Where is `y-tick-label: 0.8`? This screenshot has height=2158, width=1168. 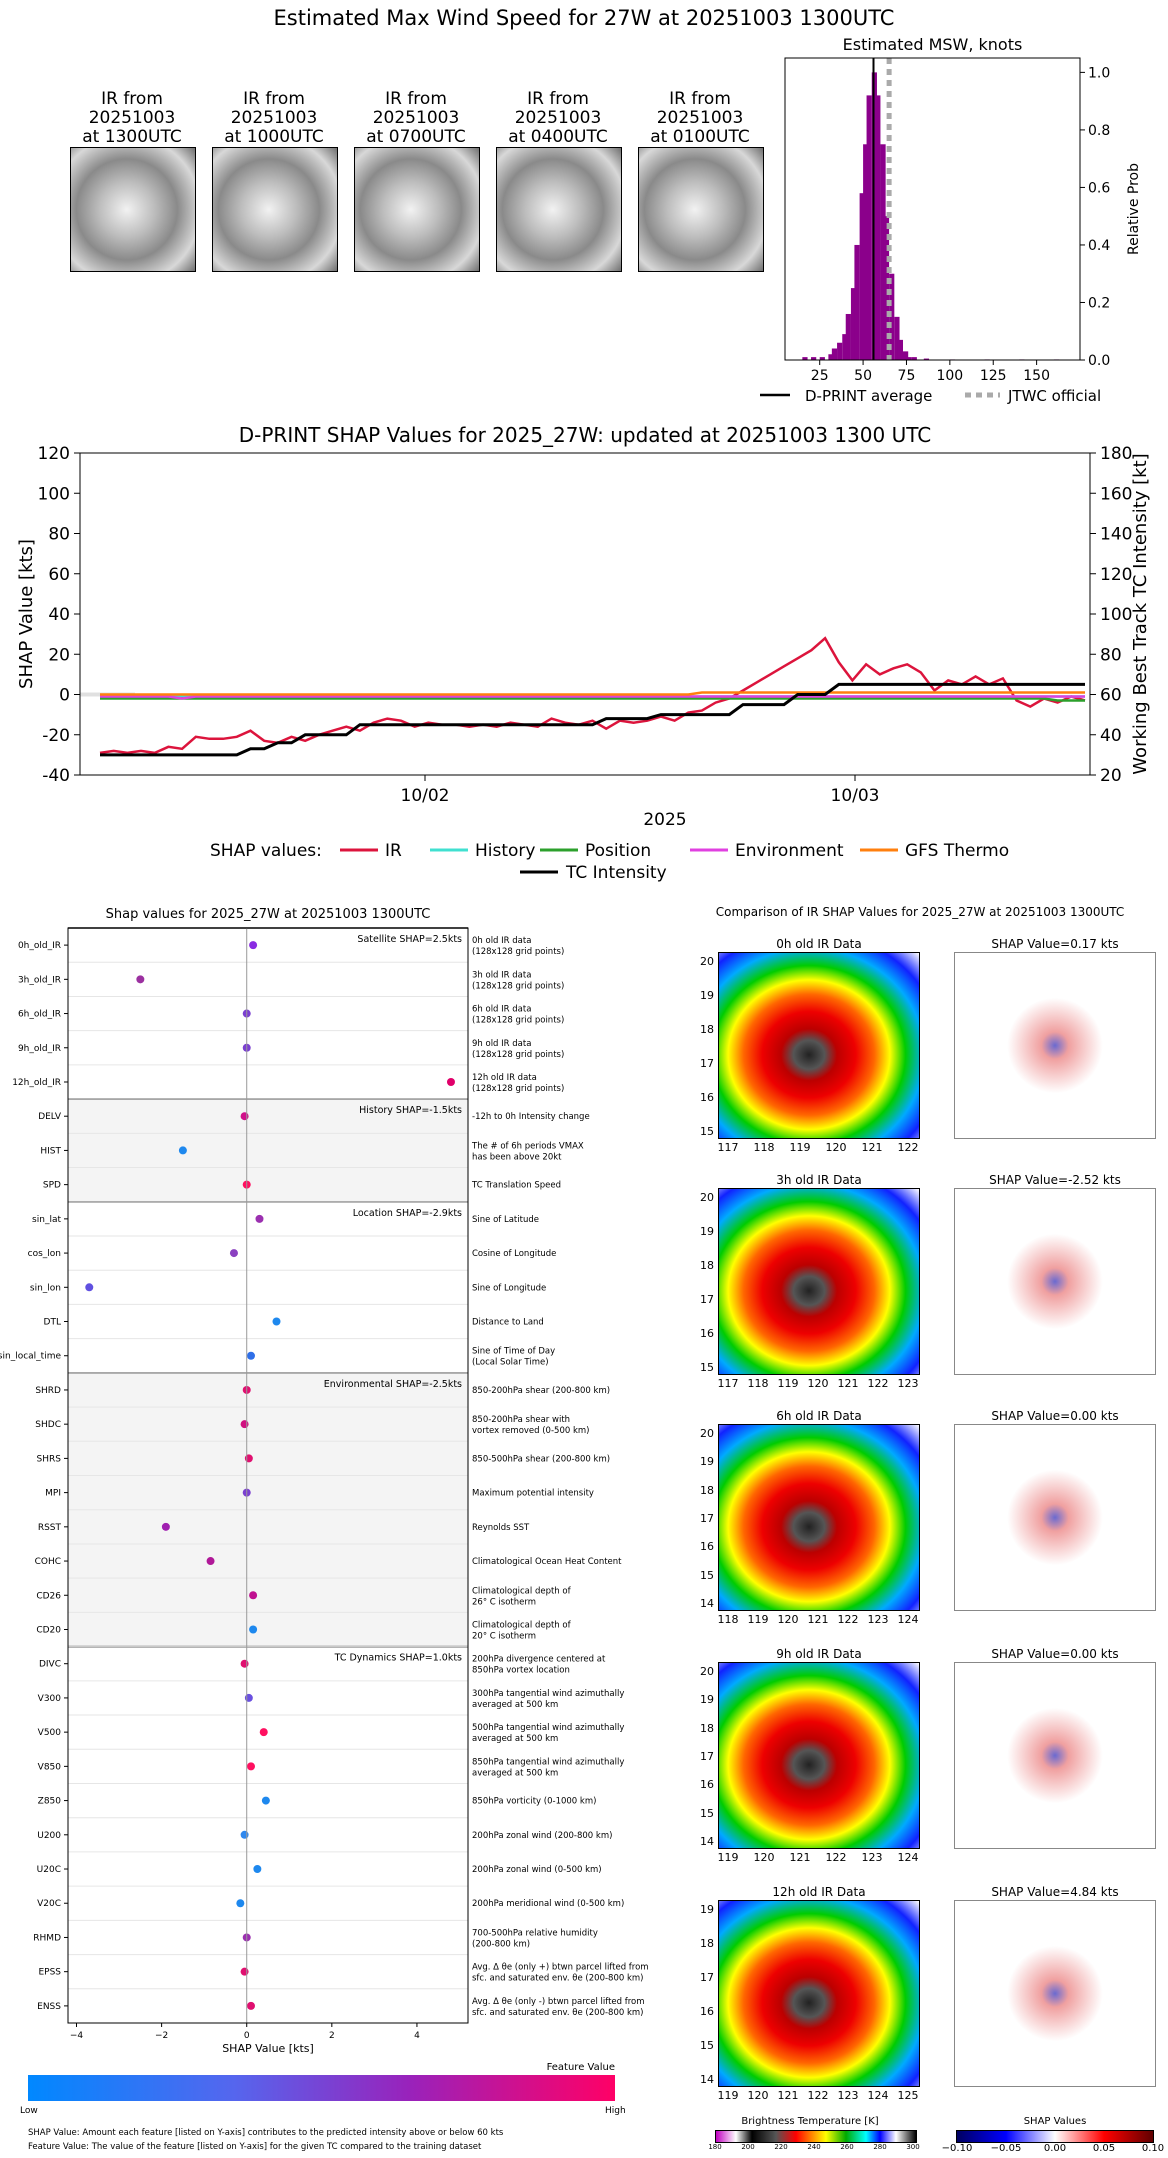 y-tick-label: 0.8 is located at coordinates (1099, 131).